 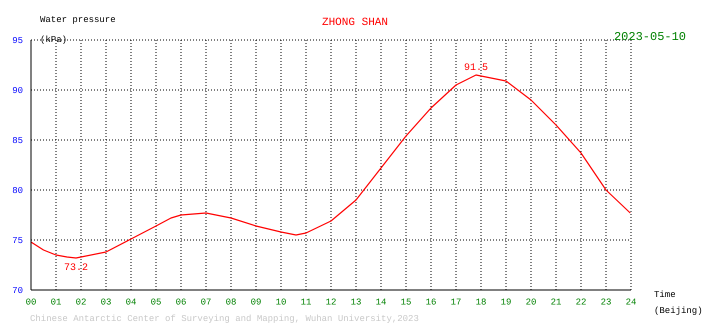 I want to click on annotation: 73.2, so click(x=76, y=268).